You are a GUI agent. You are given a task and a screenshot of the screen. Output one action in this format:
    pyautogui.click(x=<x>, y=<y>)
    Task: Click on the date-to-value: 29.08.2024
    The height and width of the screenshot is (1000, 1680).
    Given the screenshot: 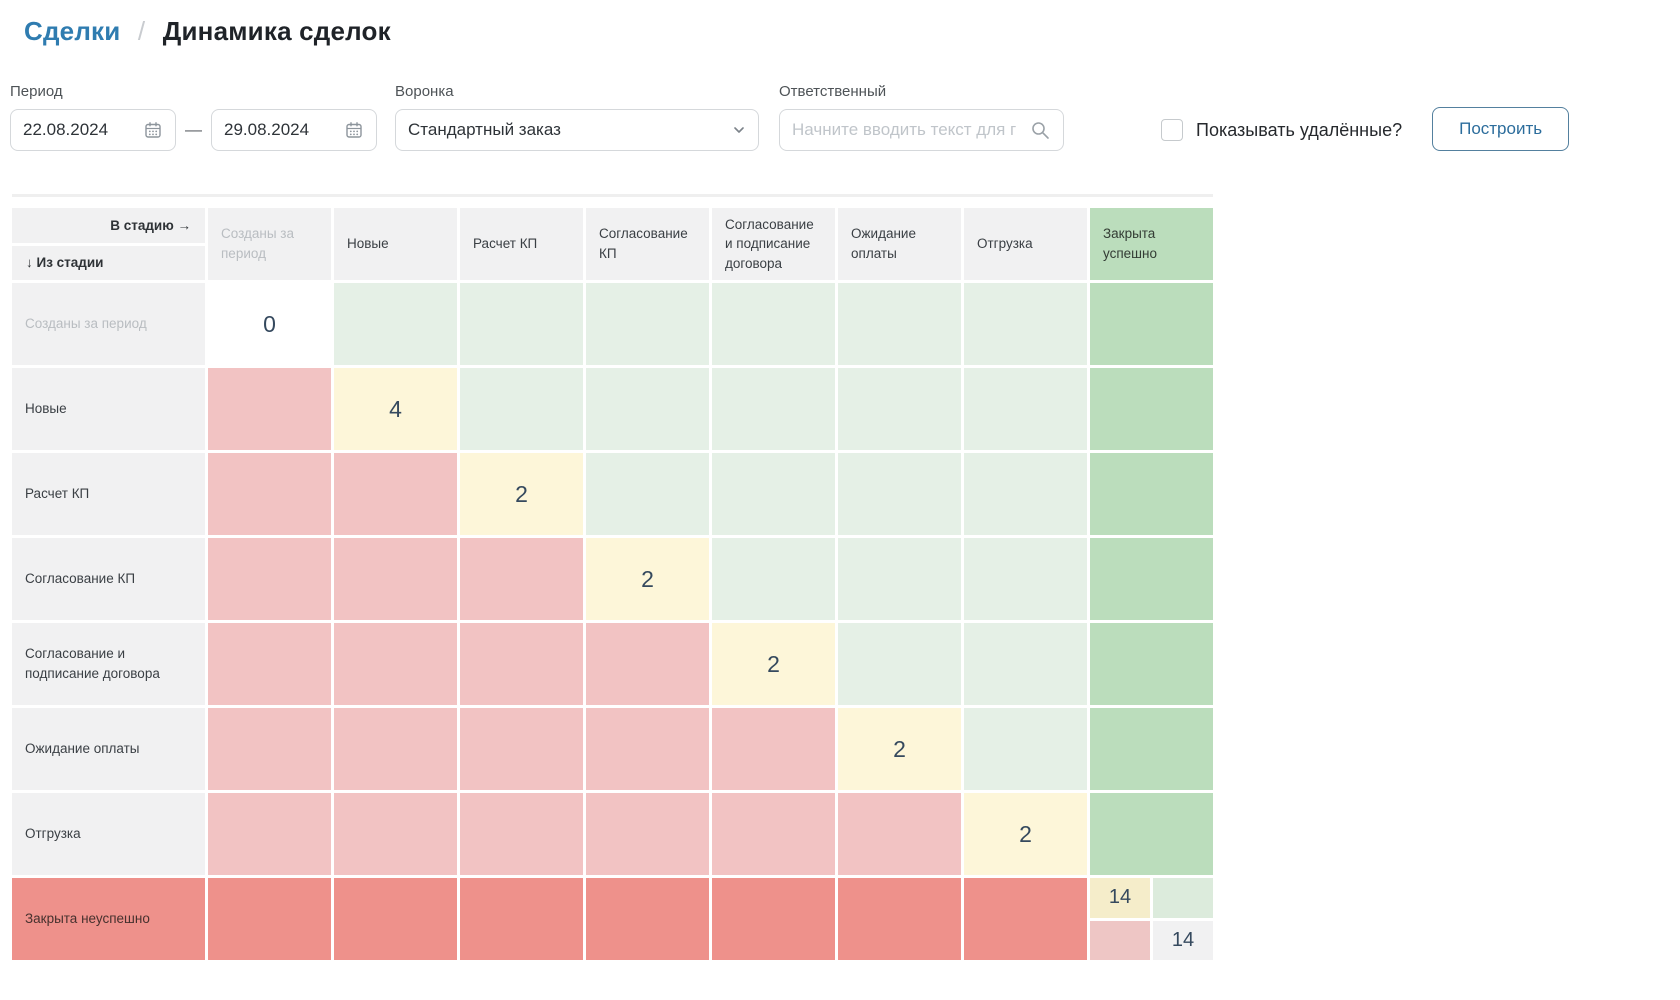 What is the action you would take?
    pyautogui.click(x=267, y=129)
    